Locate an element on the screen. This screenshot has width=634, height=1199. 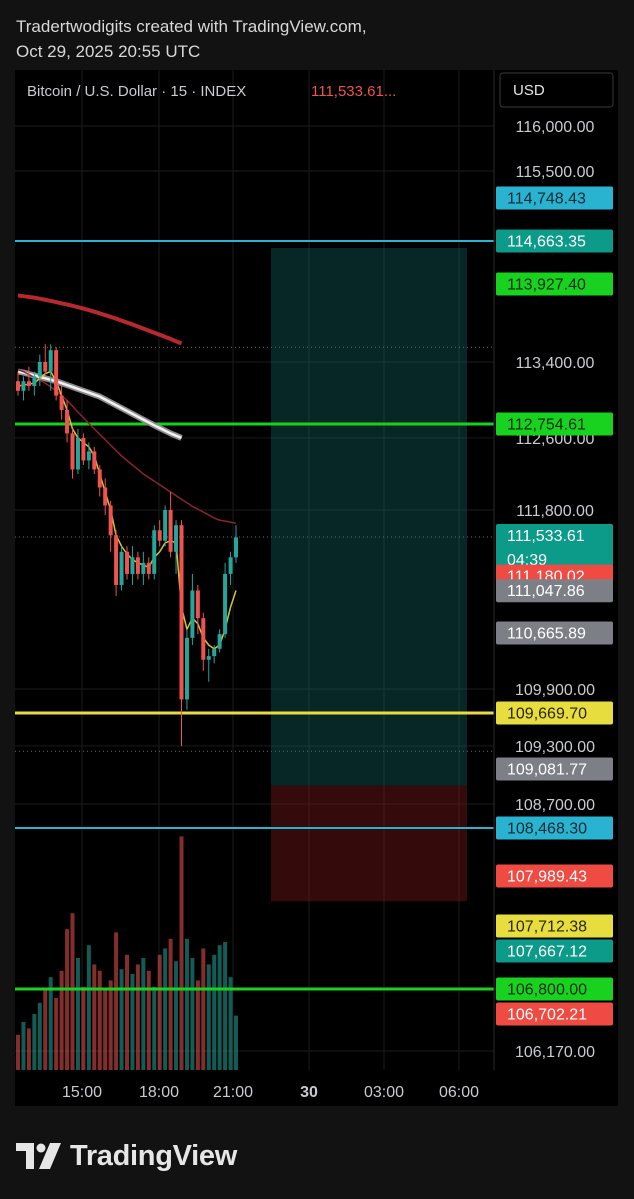
time-tick-label: 06:00 is located at coordinates (459, 1092).